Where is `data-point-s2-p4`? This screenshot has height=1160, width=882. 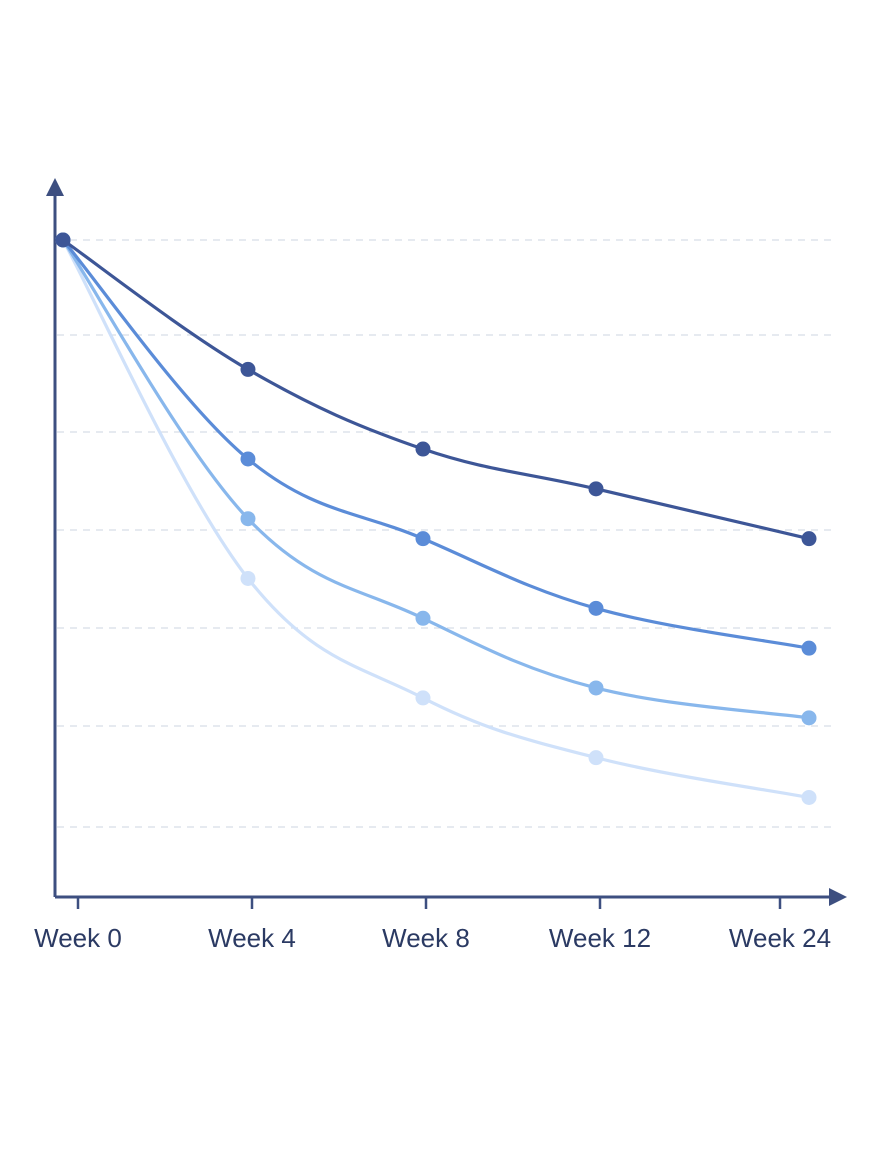
data-point-s2-p4 is located at coordinates (596, 608).